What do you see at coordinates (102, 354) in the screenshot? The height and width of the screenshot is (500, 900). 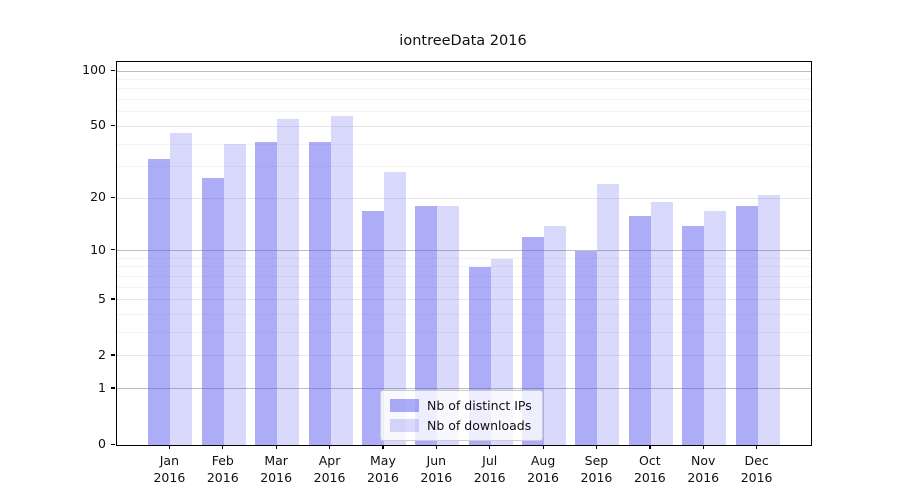 I see `y-tick-label-2: 2` at bounding box center [102, 354].